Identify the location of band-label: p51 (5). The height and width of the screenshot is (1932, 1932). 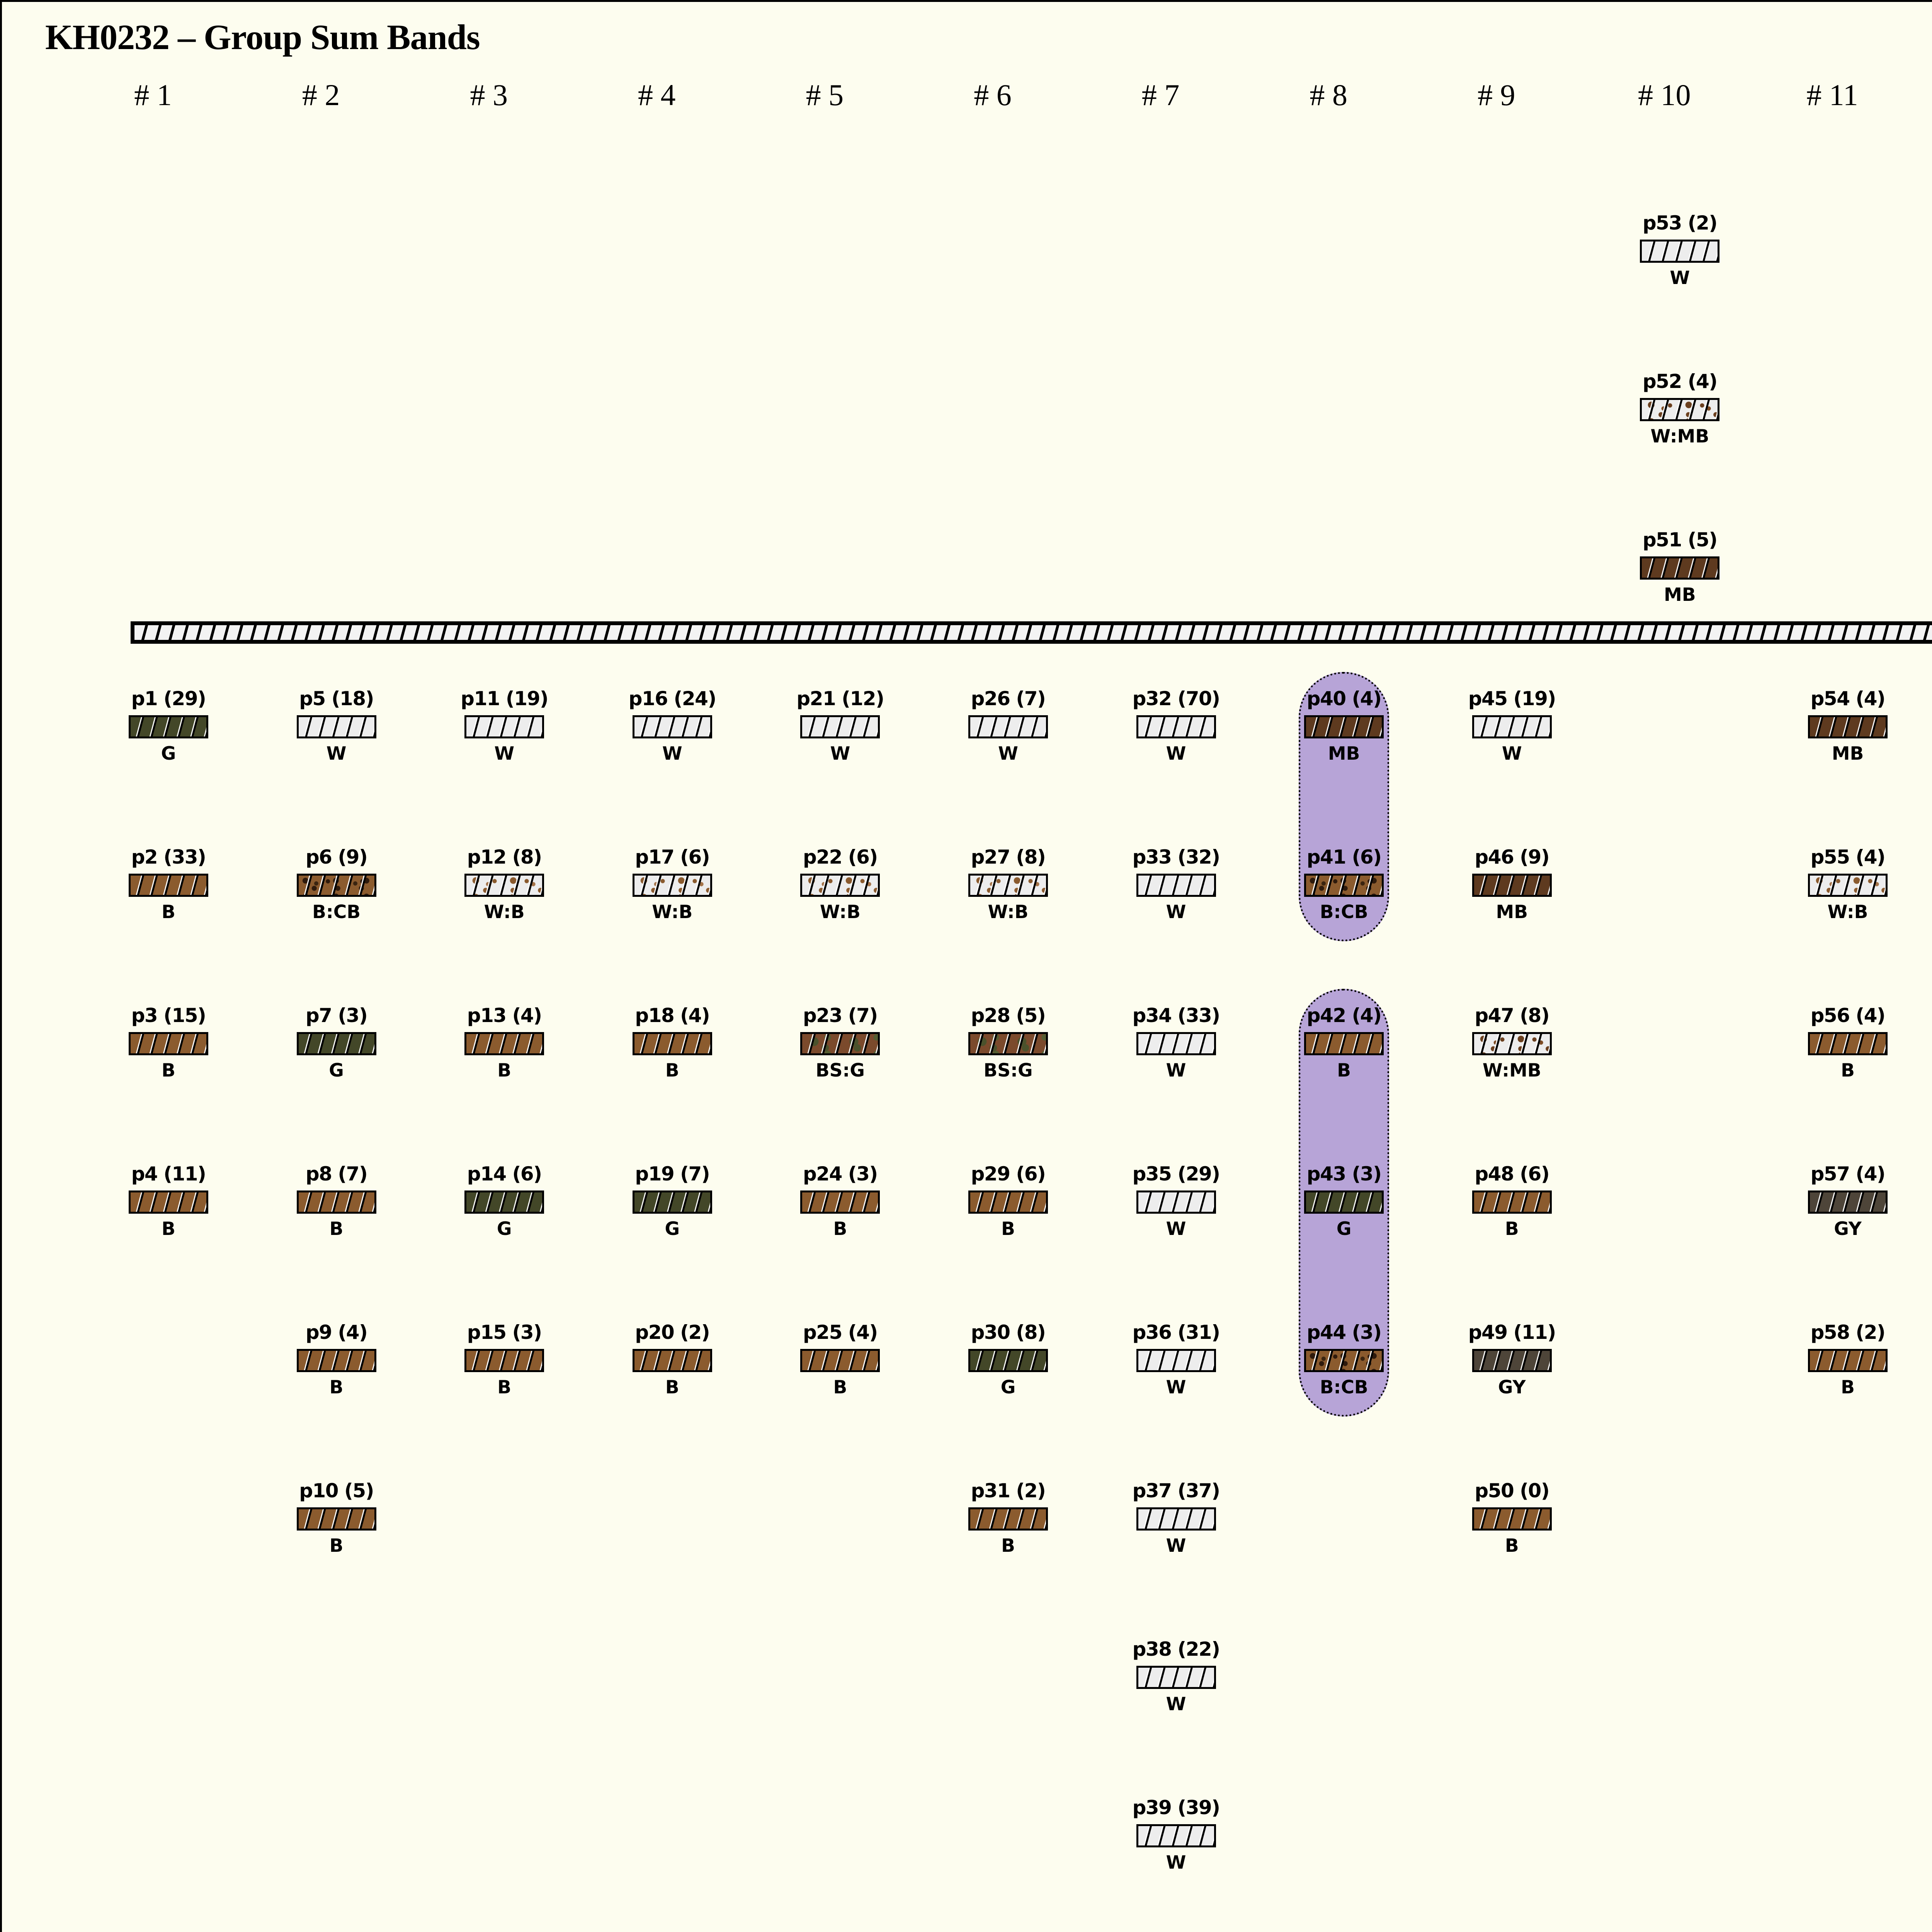
(1681, 540).